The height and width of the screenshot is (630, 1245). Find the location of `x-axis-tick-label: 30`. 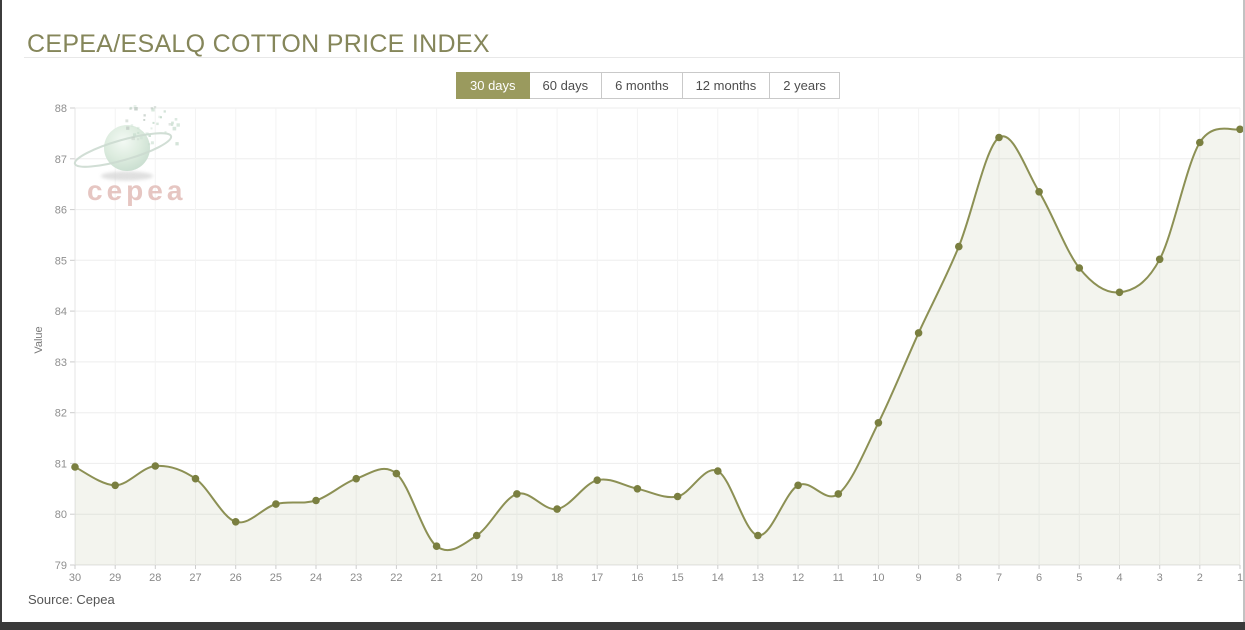

x-axis-tick-label: 30 is located at coordinates (75, 578).